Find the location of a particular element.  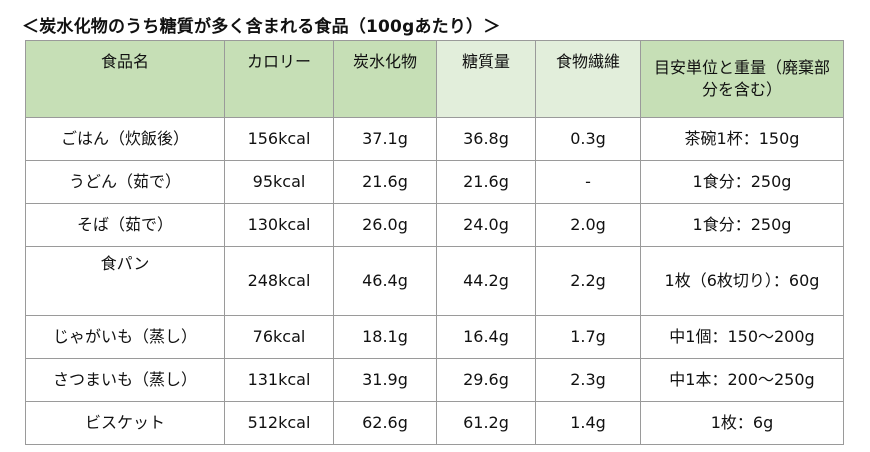

cell-sugar: 16.4g is located at coordinates (486, 337).